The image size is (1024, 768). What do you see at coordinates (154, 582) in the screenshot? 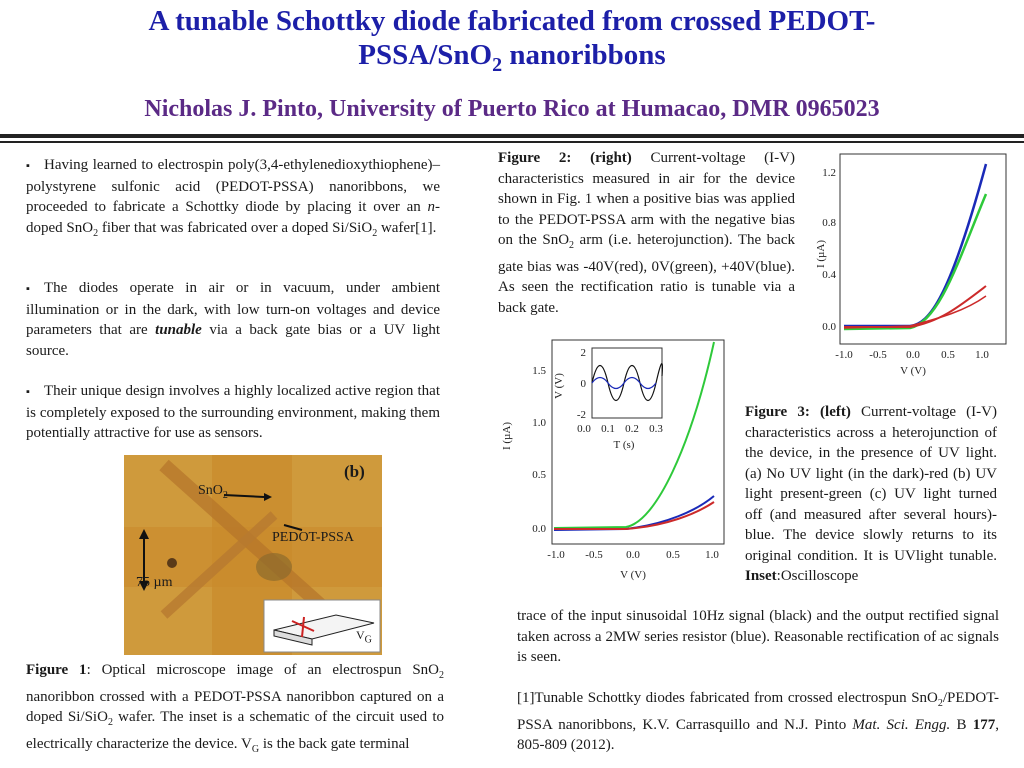
I see `scale-label: 75 µm` at bounding box center [154, 582].